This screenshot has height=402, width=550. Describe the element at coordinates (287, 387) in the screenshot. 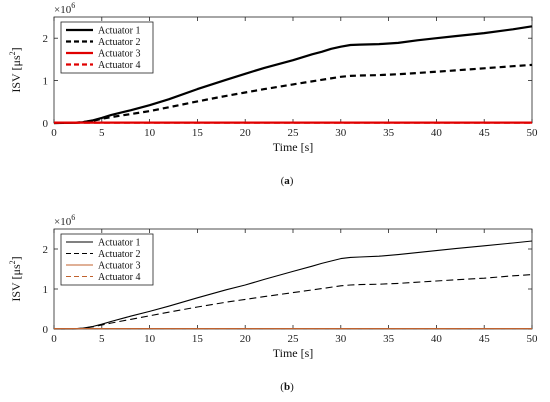

I see `panel-caption: (b)` at that location.